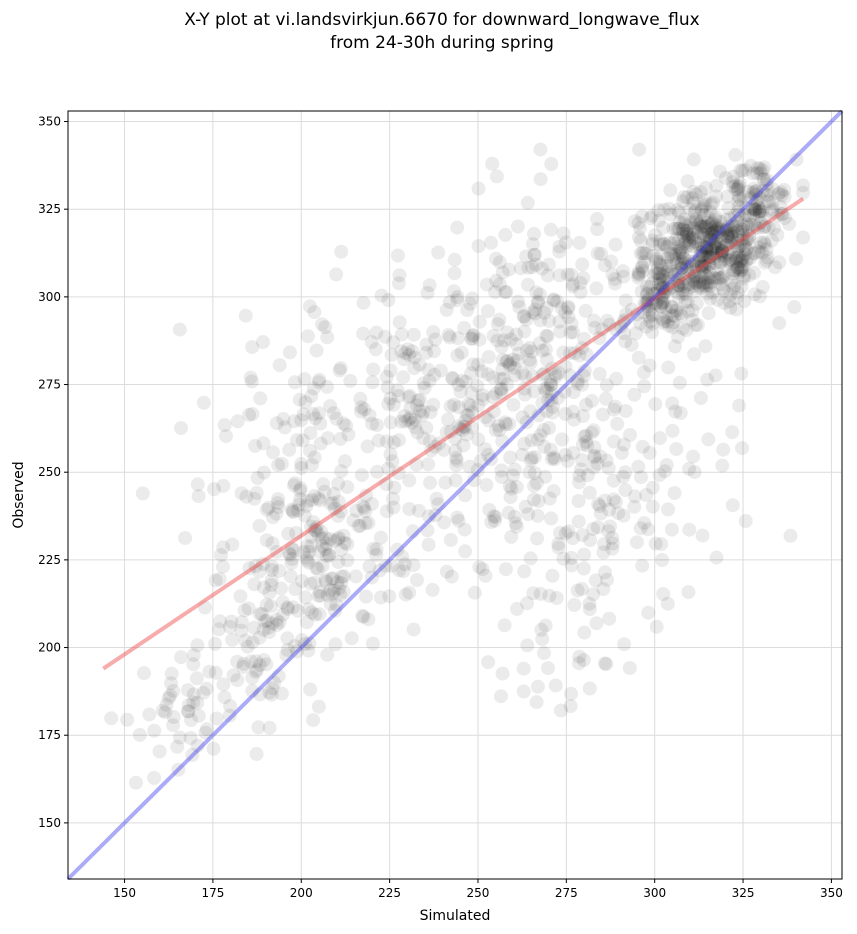  I want to click on x-tick-label: 300, so click(654, 893).